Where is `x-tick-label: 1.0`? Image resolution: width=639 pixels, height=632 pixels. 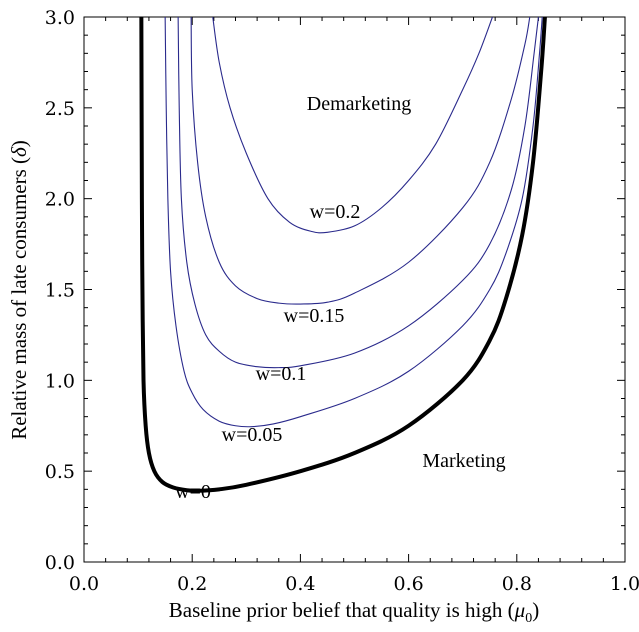 x-tick-label: 1.0 is located at coordinates (624, 584).